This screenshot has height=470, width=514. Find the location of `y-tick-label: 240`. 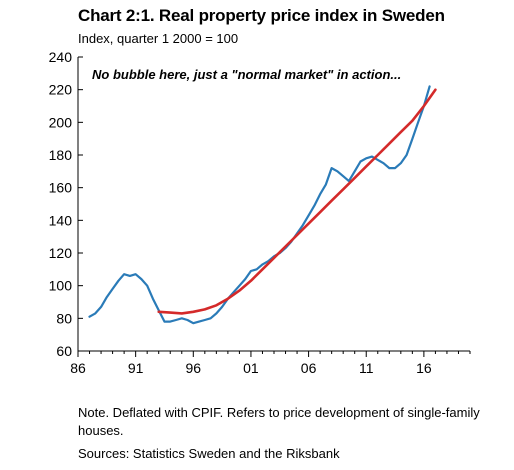

y-tick-label: 240 is located at coordinates (61, 57).